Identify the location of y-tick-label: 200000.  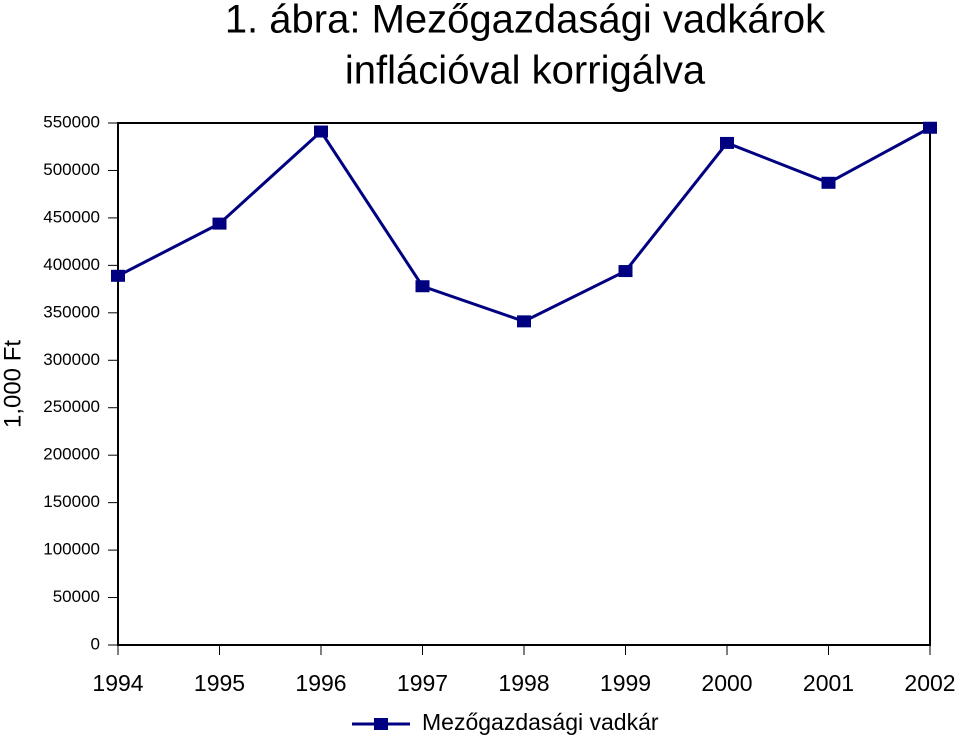
(71, 454).